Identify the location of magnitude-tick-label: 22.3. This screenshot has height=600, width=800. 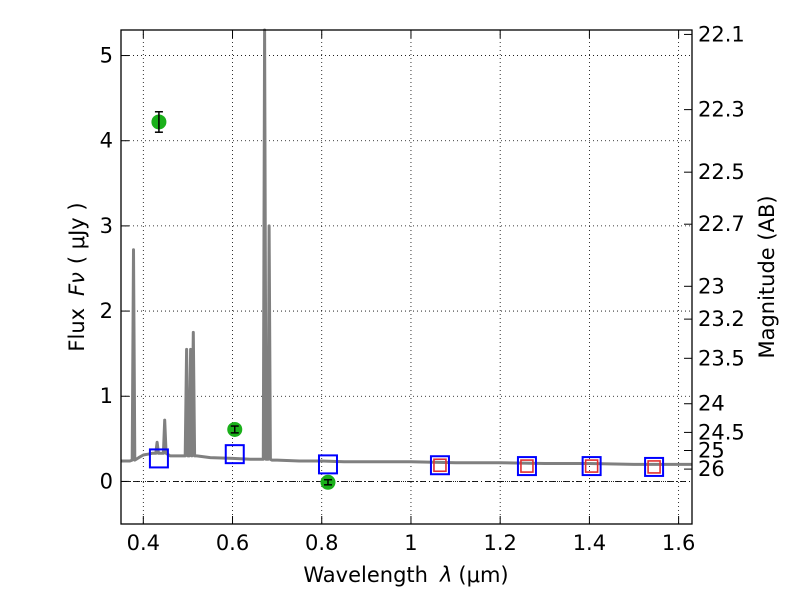
(721, 110).